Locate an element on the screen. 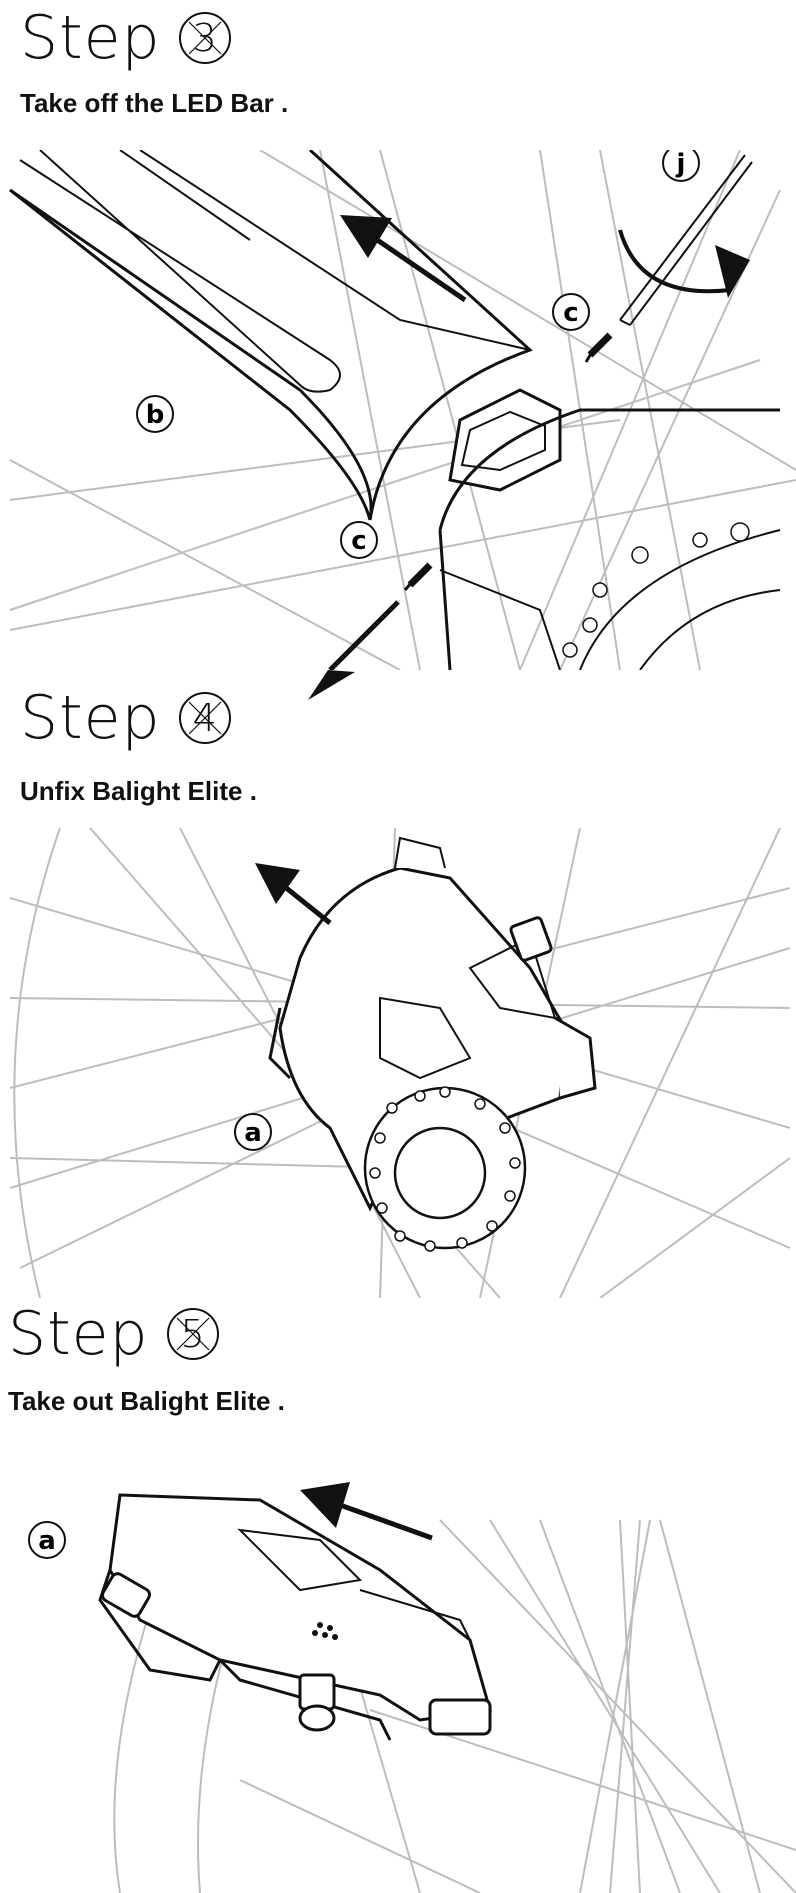  callout-j: j is located at coordinates (681, 166).